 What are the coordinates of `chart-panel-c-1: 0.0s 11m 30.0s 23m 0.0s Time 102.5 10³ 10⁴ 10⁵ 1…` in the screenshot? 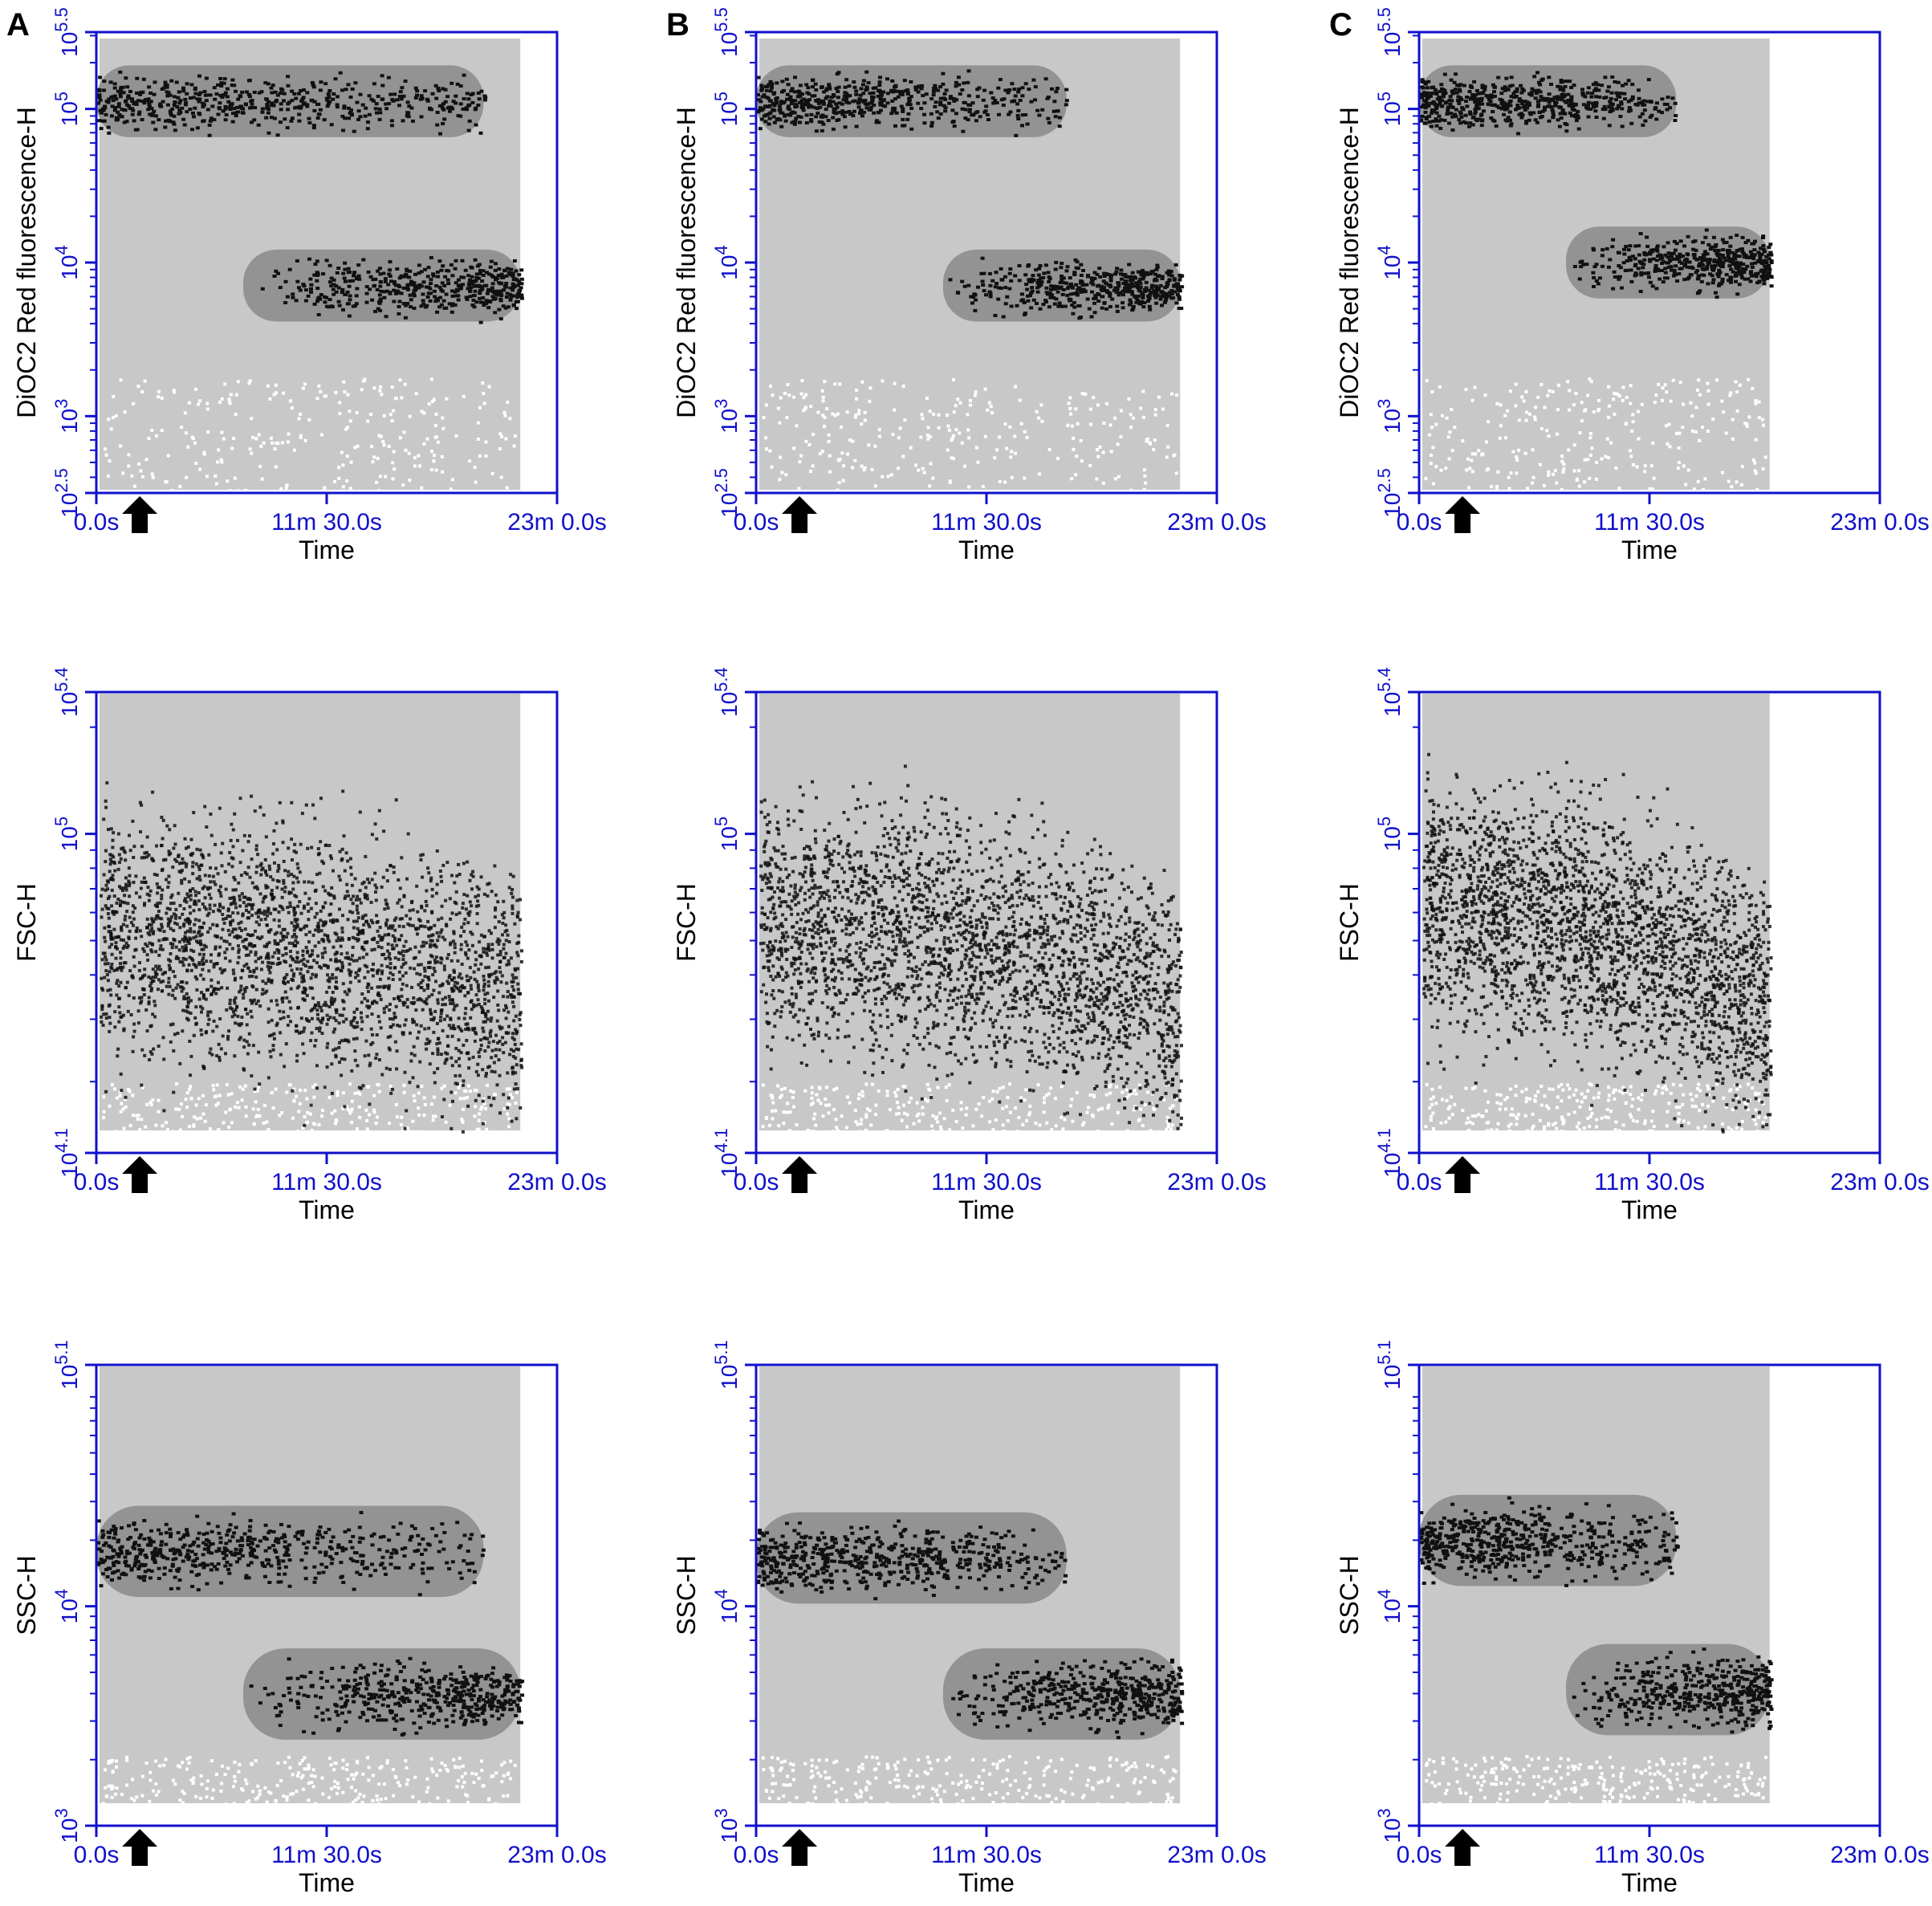 It's located at (1629, 285).